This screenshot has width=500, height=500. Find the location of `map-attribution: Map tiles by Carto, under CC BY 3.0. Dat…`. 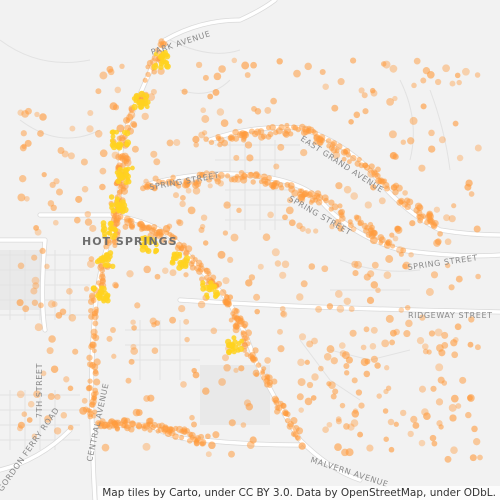

map-attribution: Map tiles by Carto, under CC BY 3.0. Dat… is located at coordinates (299, 493).